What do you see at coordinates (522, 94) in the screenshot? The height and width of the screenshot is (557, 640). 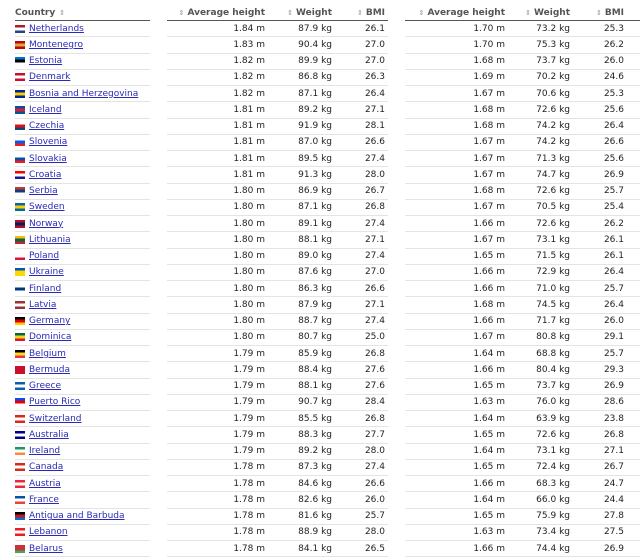 I see `table-row: 1.67 m 70.6 kg 25.3` at bounding box center [522, 94].